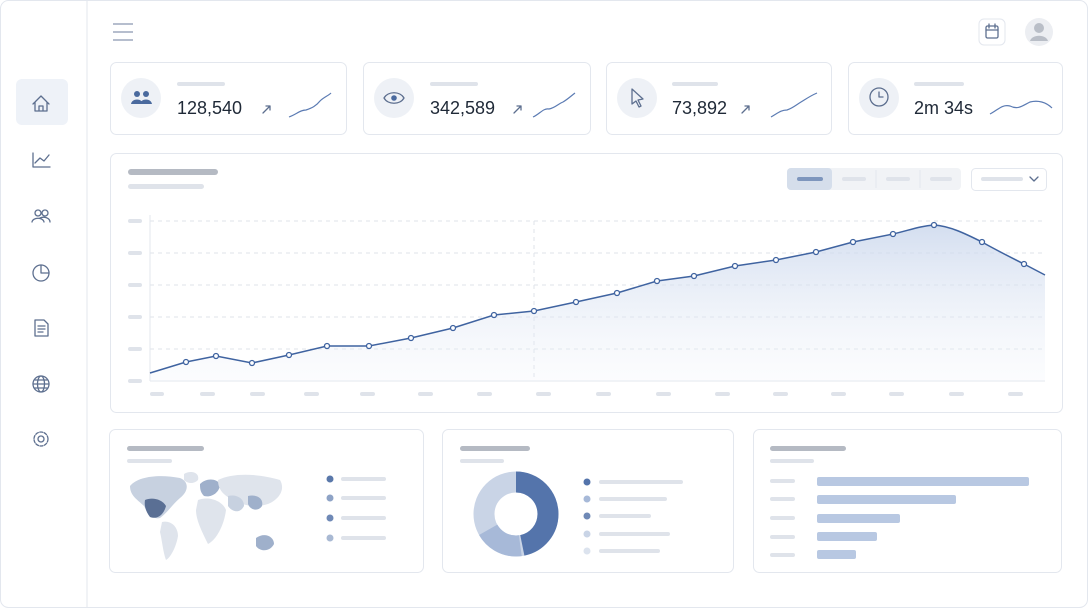  What do you see at coordinates (992, 32) in the screenshot?
I see `calendar-button` at bounding box center [992, 32].